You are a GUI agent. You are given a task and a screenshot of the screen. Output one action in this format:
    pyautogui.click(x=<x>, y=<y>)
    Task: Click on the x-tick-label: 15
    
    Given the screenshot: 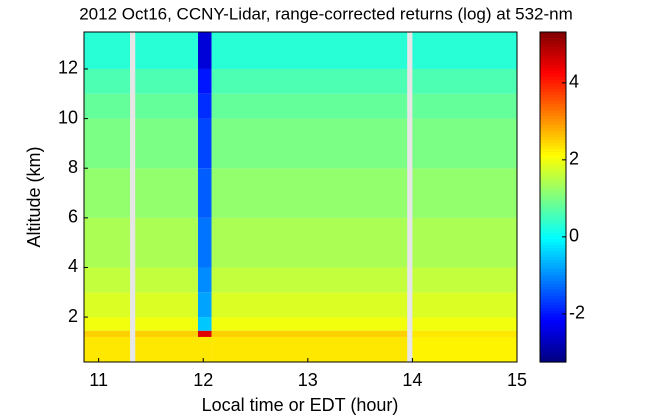 What is the action you would take?
    pyautogui.click(x=517, y=380)
    